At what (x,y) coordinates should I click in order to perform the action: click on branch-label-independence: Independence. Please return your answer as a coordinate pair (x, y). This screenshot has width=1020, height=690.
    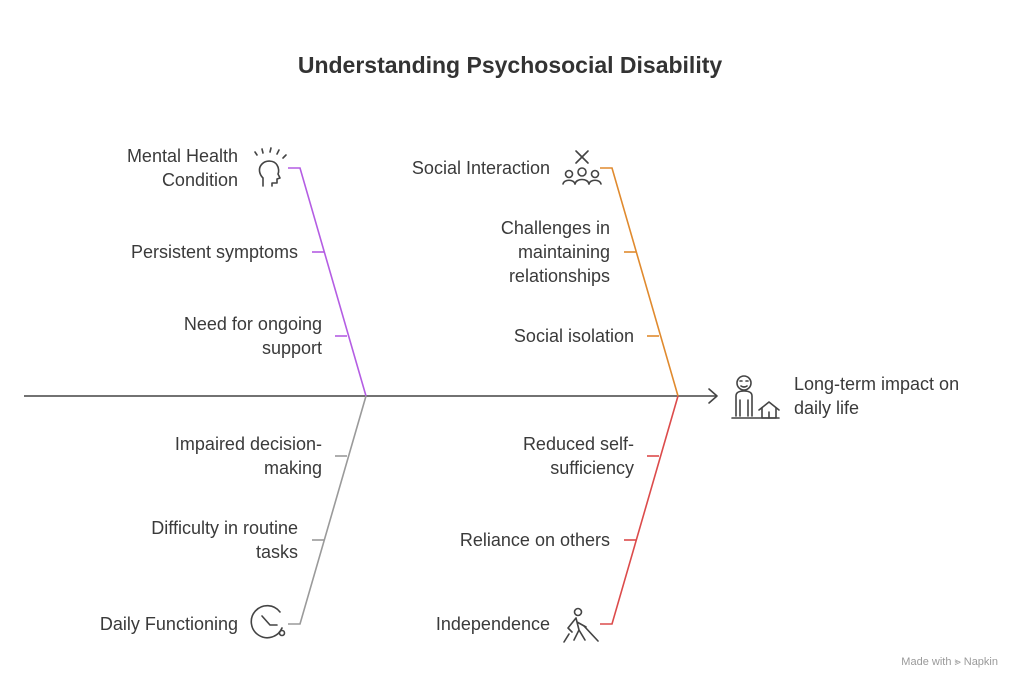
    Looking at the image, I should click on (492, 624).